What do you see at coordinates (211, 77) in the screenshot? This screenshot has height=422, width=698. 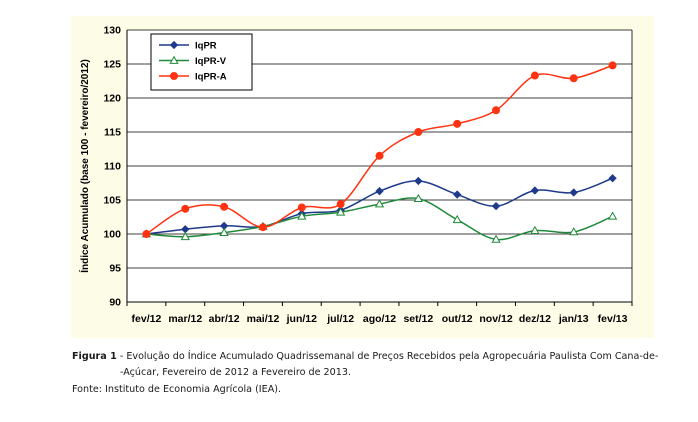 I see `legend-label-iqpr-a: IqPR-A` at bounding box center [211, 77].